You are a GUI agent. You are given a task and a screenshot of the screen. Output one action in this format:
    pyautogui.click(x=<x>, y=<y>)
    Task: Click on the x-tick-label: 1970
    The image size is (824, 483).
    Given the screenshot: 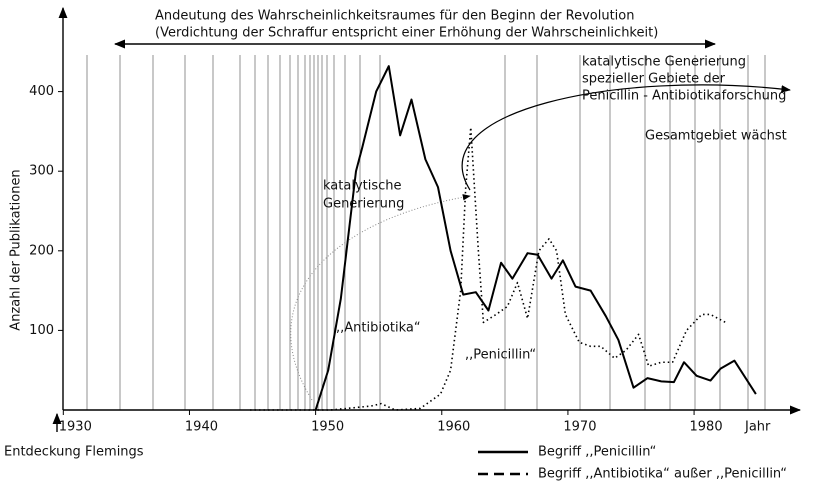 What is the action you would take?
    pyautogui.click(x=579, y=427)
    